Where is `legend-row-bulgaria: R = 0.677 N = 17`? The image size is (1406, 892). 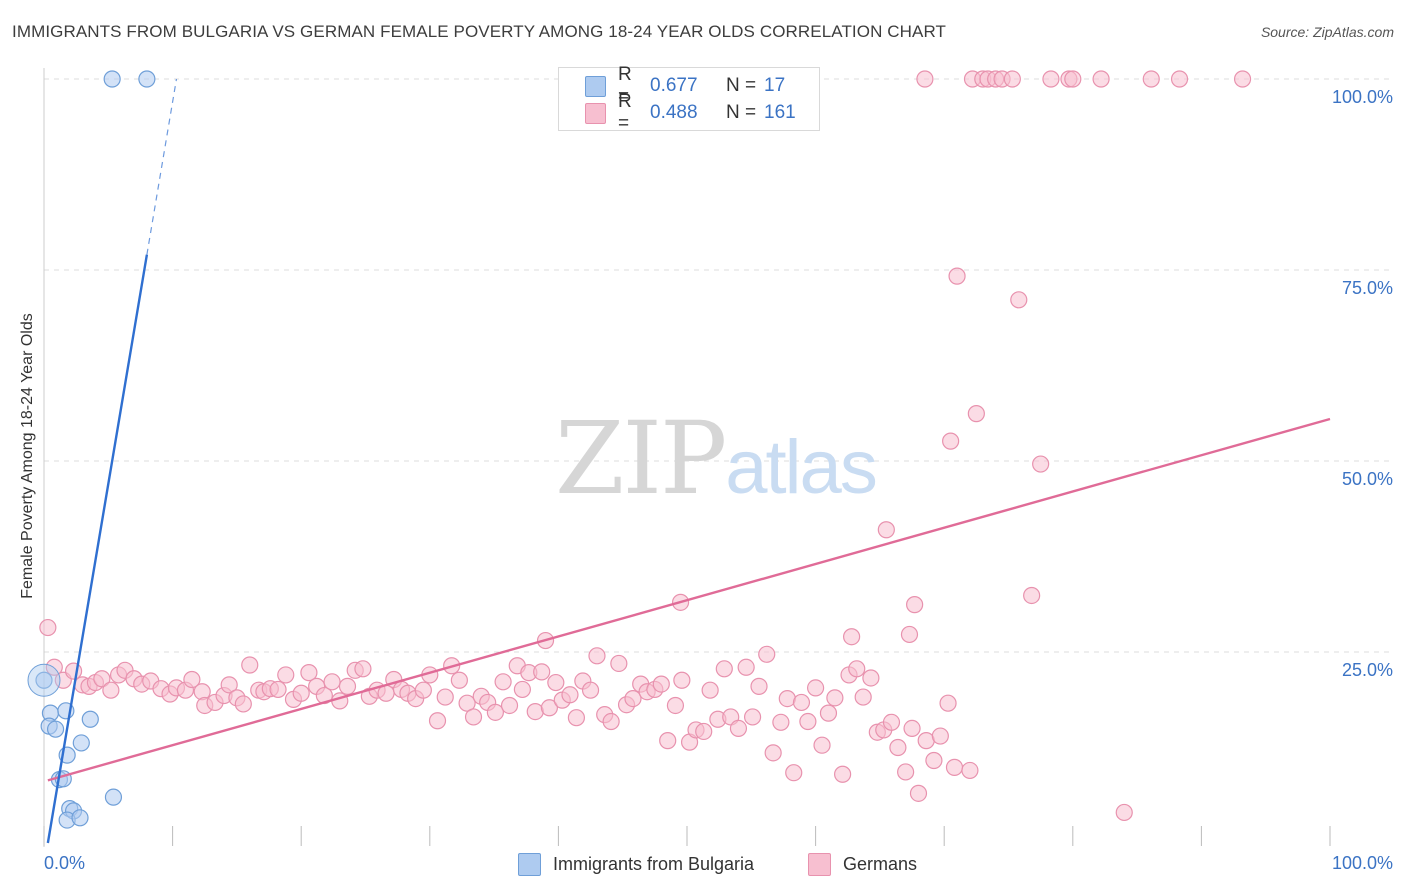
legend-row-bulgaria: R = 0.677 N = 17 is located at coordinates (685, 85).